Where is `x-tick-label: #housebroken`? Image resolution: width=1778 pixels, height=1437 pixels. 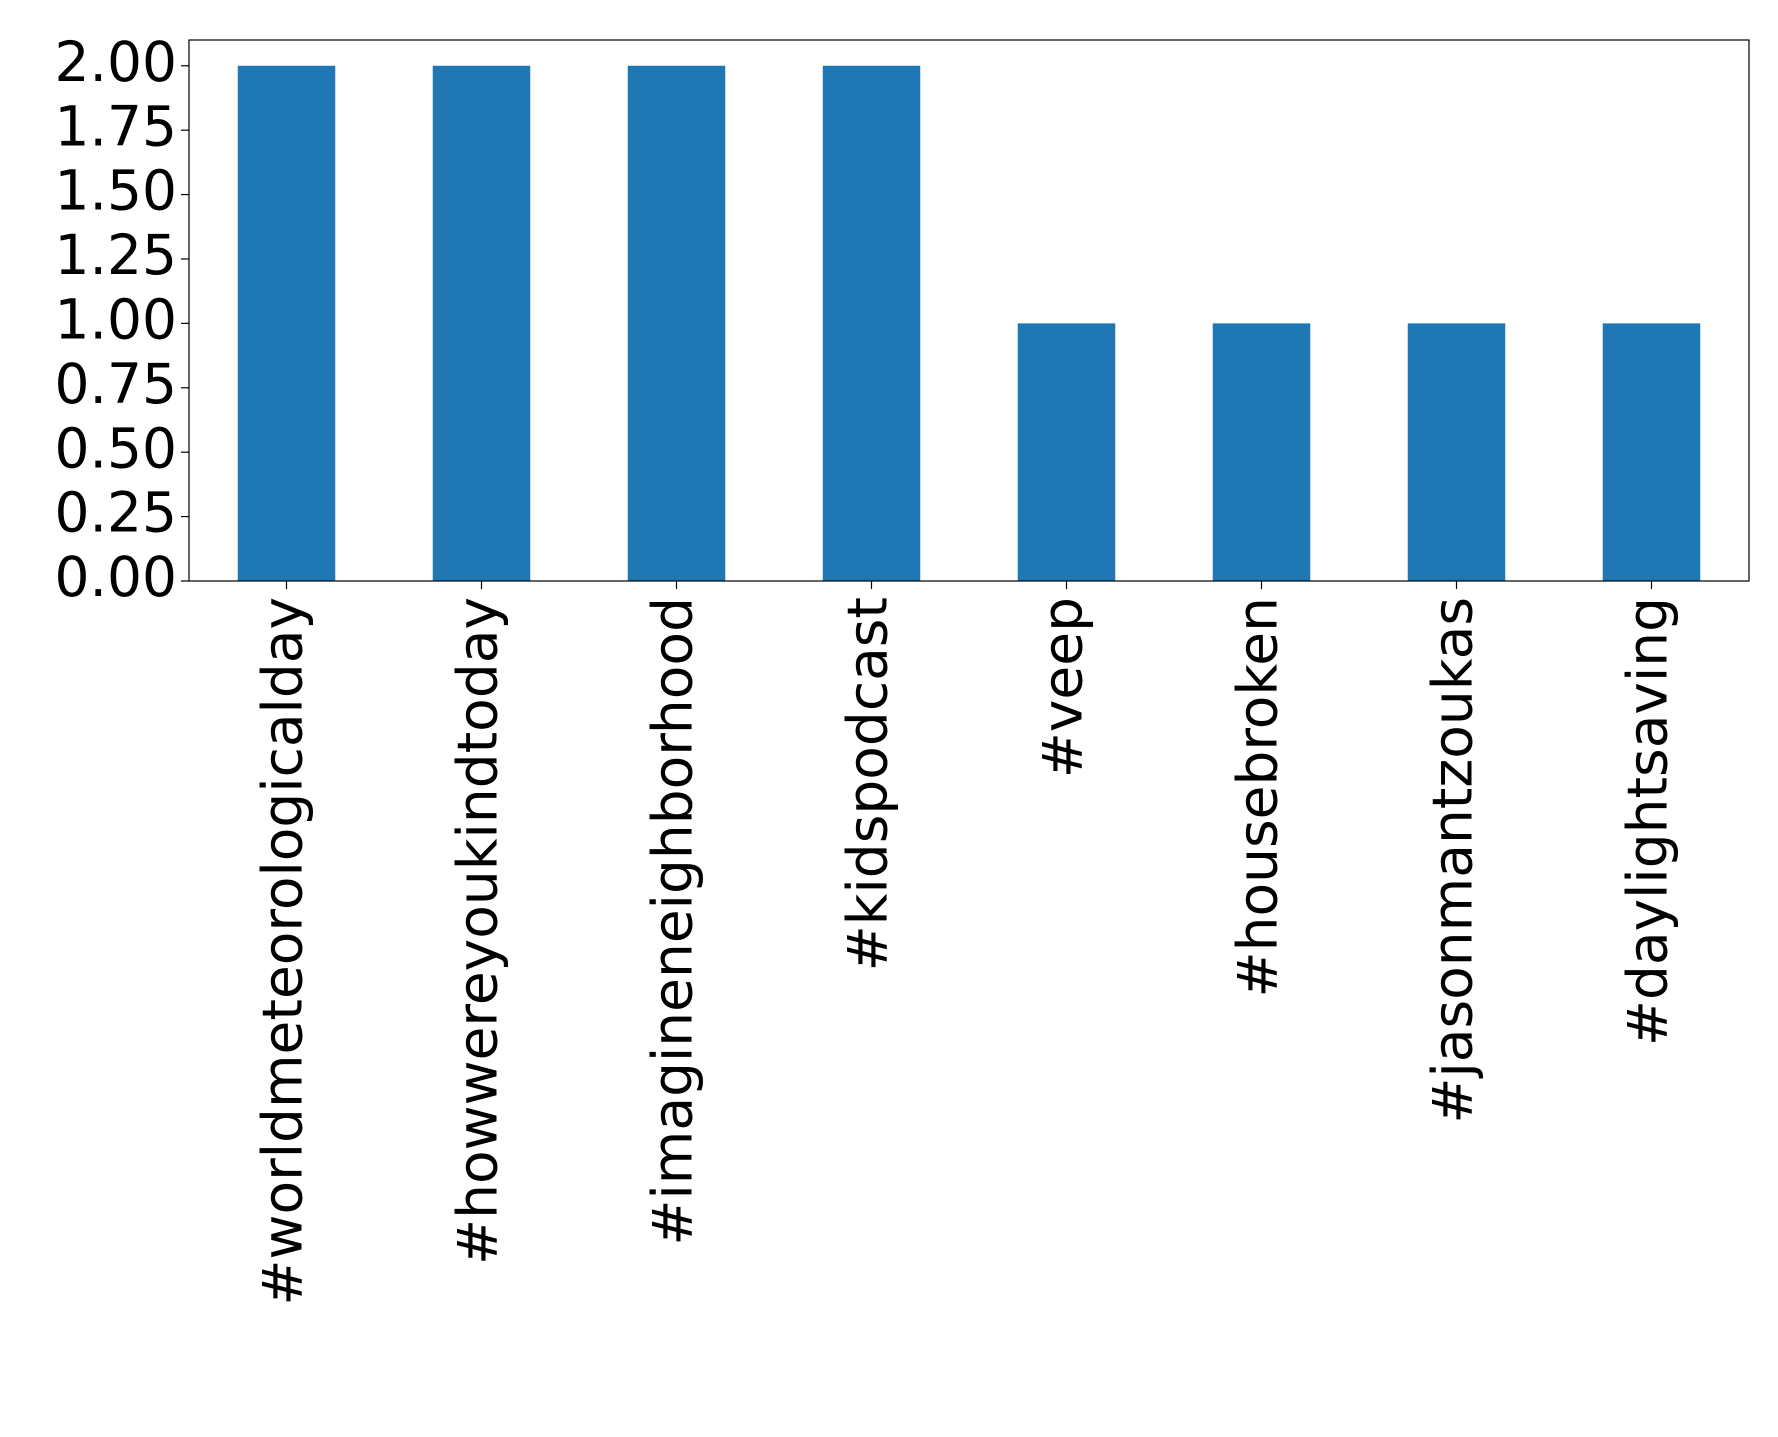 x-tick-label: #housebroken is located at coordinates (1258, 797).